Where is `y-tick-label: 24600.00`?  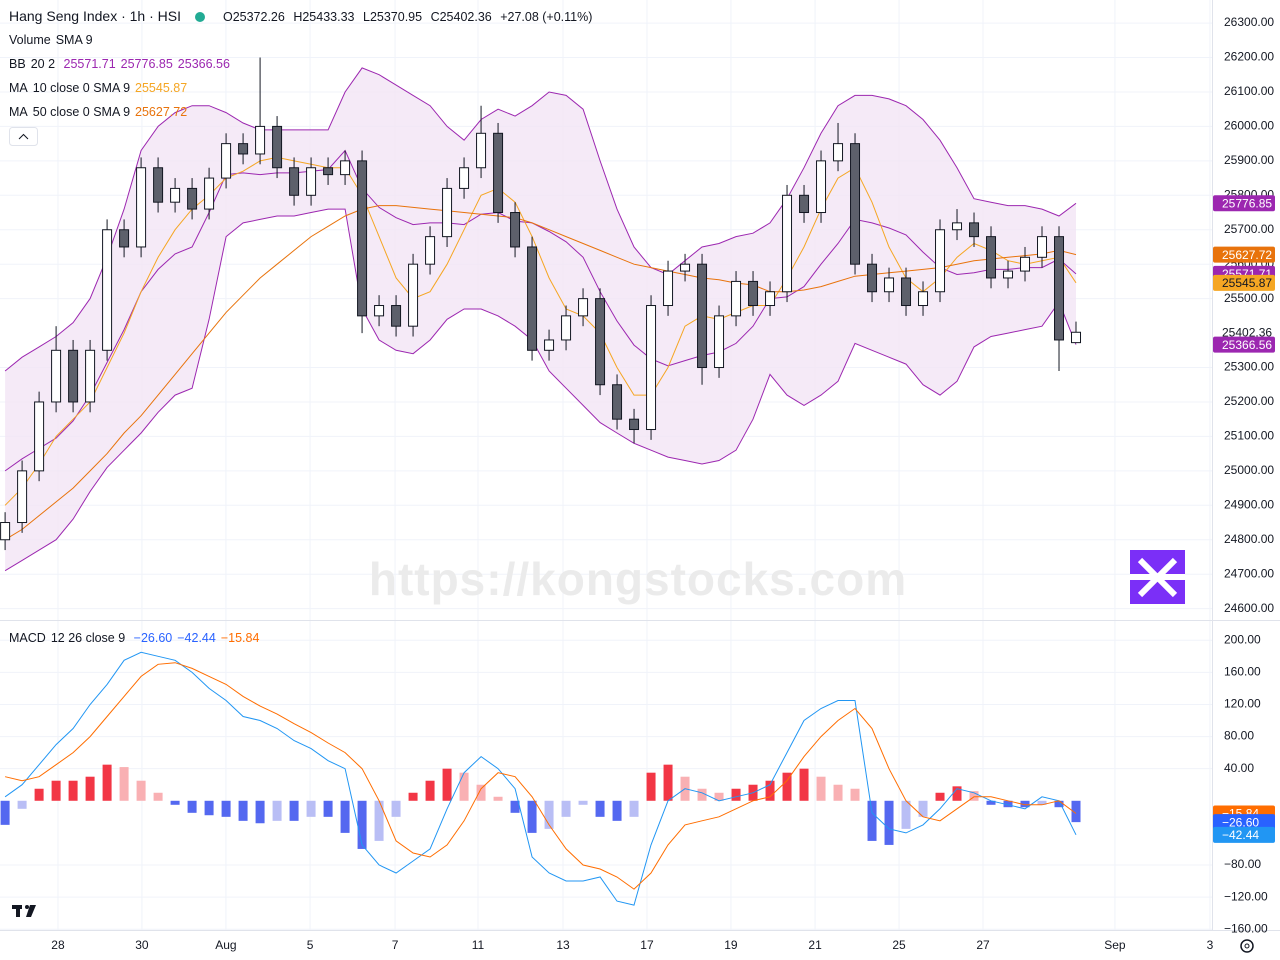
y-tick-label: 24600.00 is located at coordinates (1249, 608).